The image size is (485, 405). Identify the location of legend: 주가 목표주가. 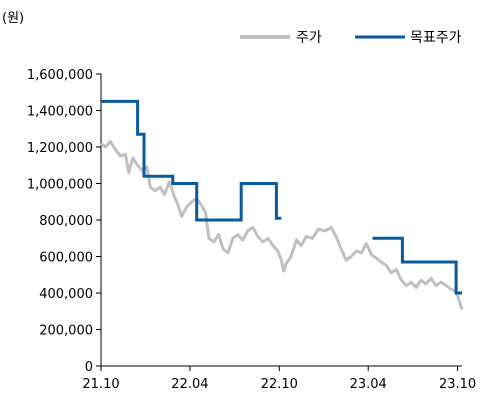
(351, 38).